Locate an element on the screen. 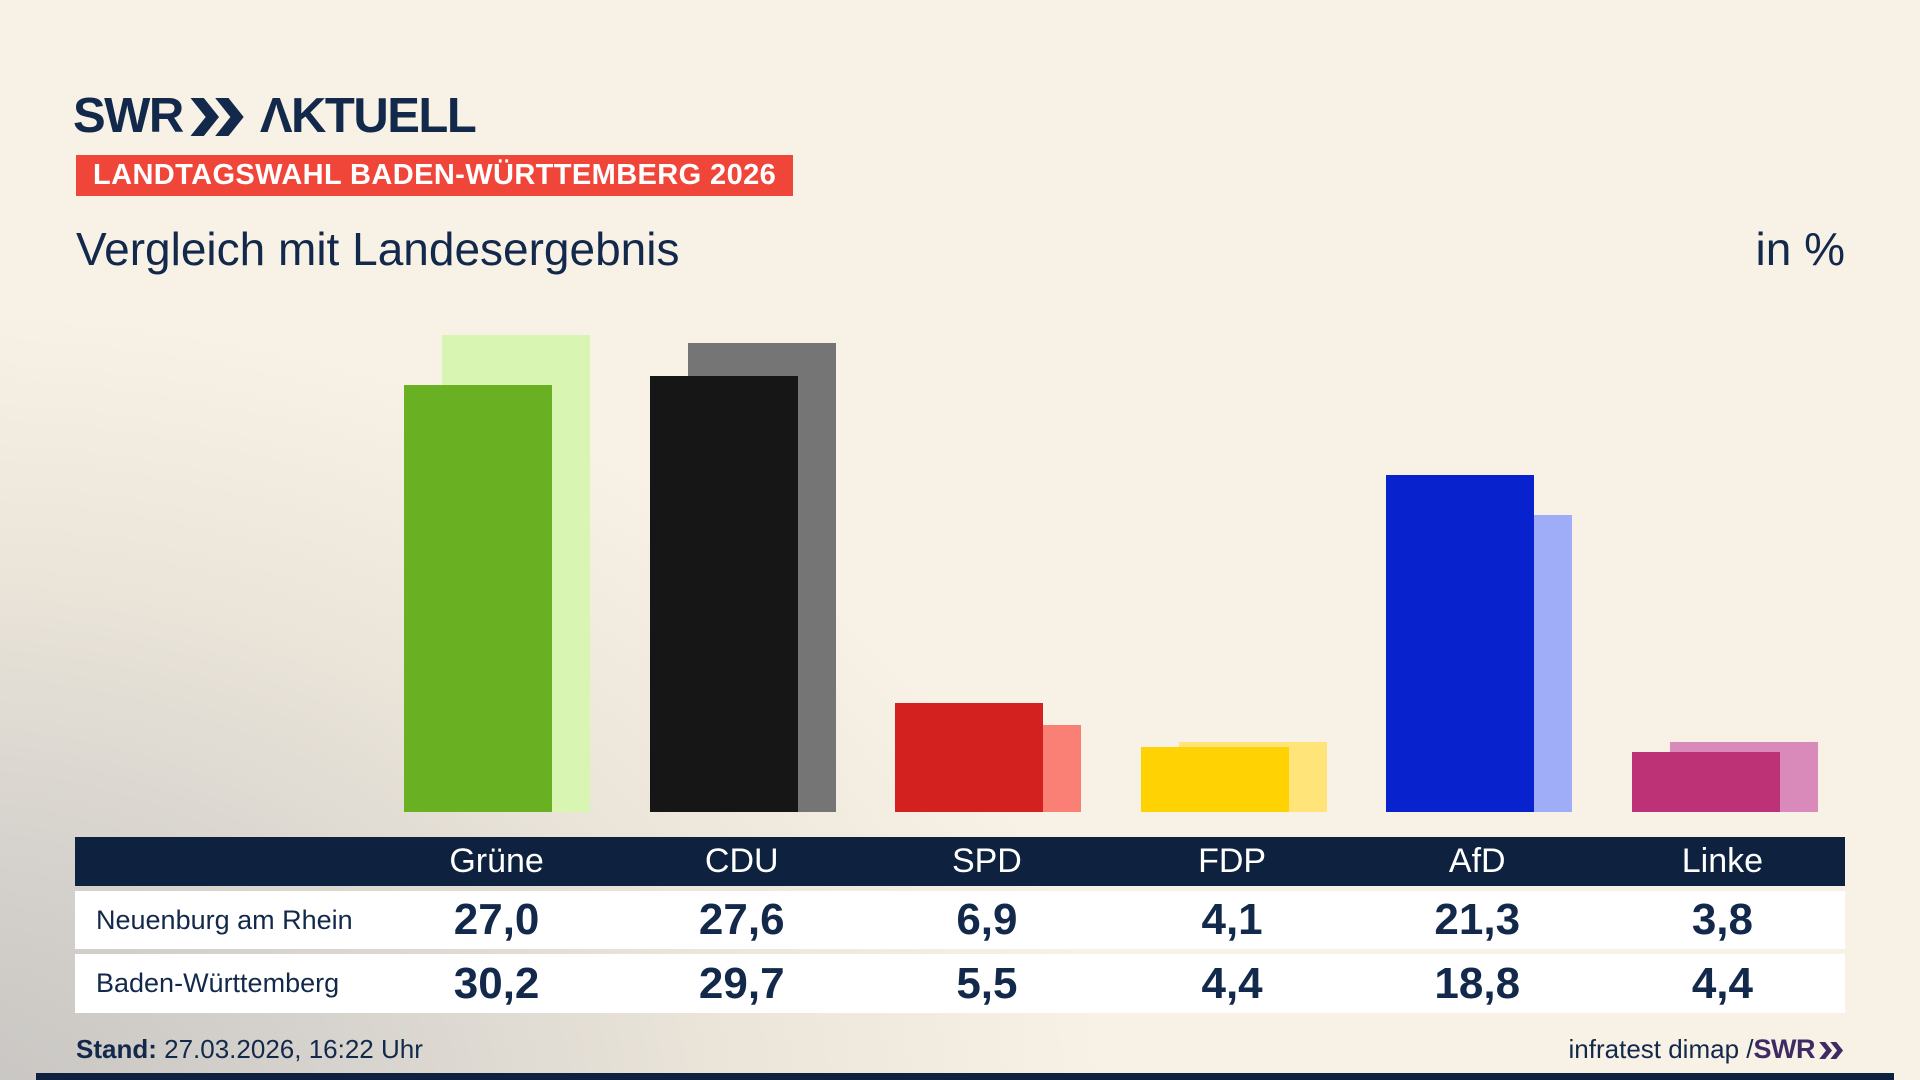 The height and width of the screenshot is (1080, 1920). result-value: 27,0 is located at coordinates (496, 919).